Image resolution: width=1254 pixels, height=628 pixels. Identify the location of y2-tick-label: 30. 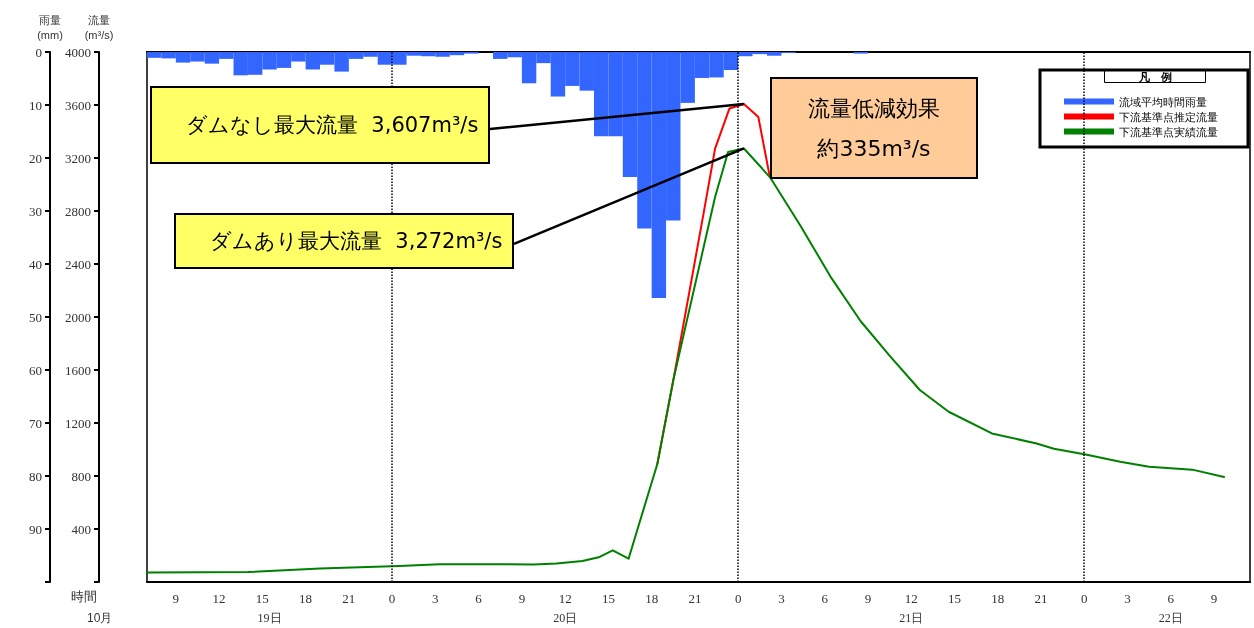
(35, 211).